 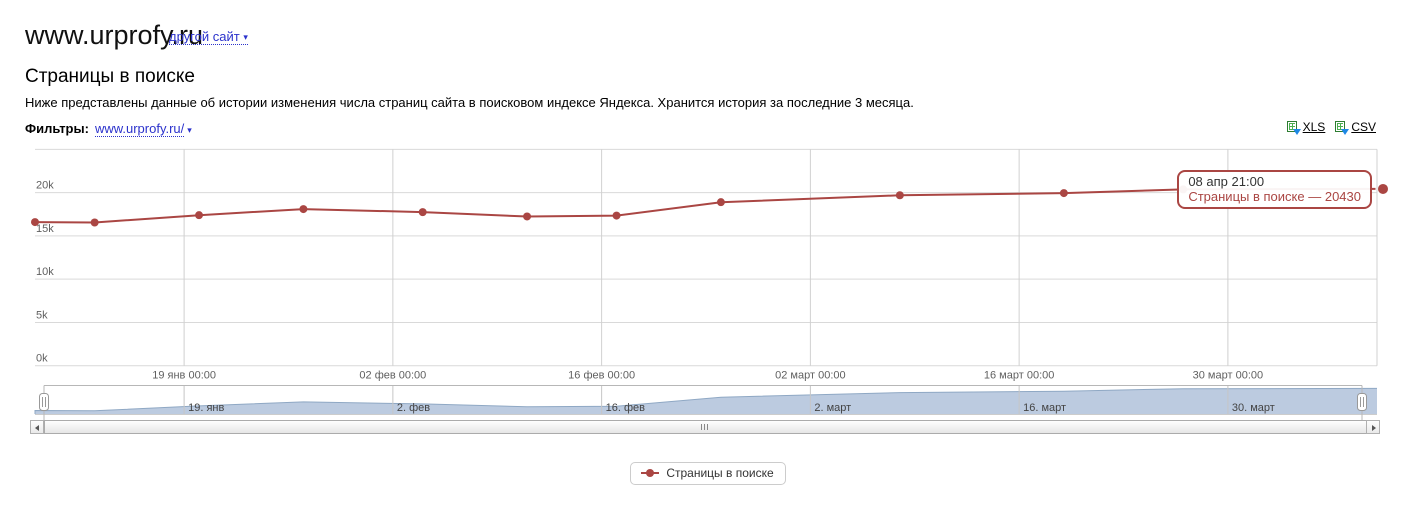 I want to click on export-links: XLS CSV, so click(x=1331, y=127).